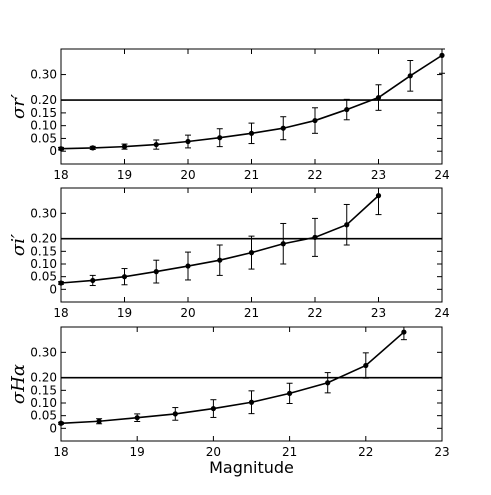  What do you see at coordinates (232, 378) in the screenshot?
I see `series-line` at bounding box center [232, 378].